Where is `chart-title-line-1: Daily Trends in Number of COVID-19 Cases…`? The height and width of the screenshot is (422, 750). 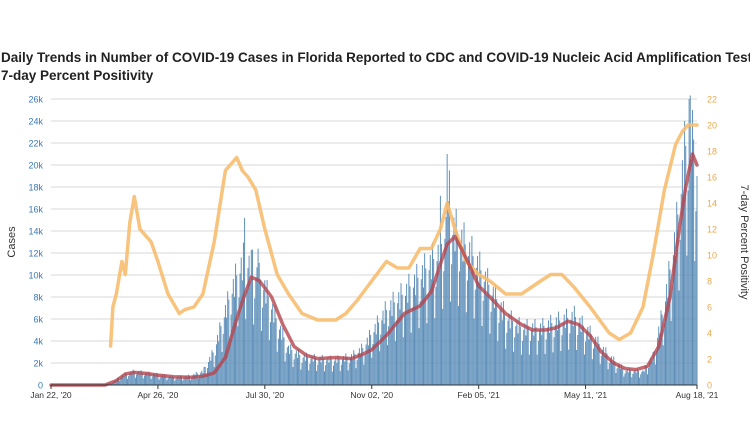
chart-title-line-1: Daily Trends in Number of COVID-19 Cases… is located at coordinates (375, 57).